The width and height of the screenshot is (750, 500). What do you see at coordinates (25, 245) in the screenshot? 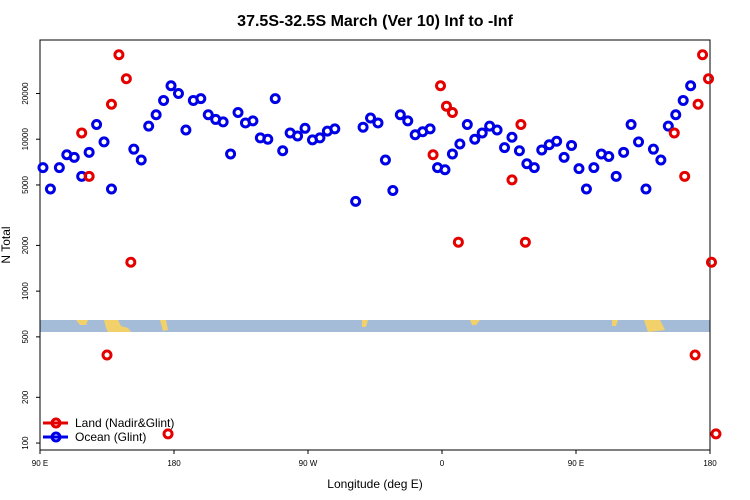
I see `y-tick-label: 2000` at bounding box center [25, 245].